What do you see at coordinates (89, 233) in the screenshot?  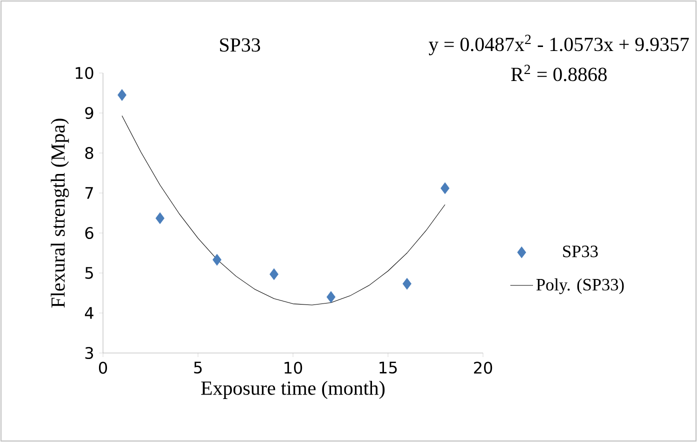 I see `y-tick-label: 6` at bounding box center [89, 233].